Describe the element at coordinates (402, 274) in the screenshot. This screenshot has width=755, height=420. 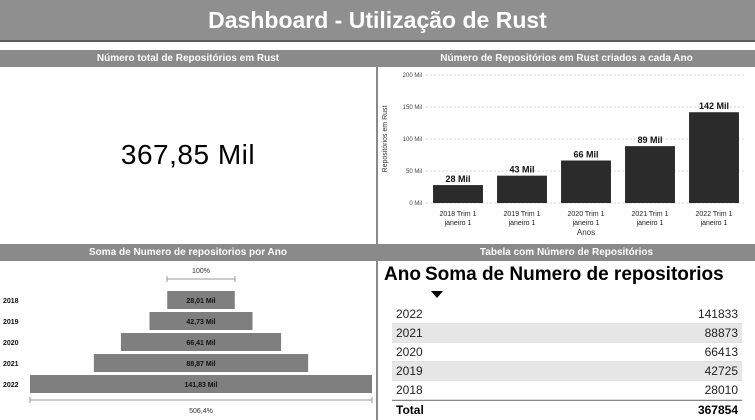
I see `column-header-ano: Ano` at that location.